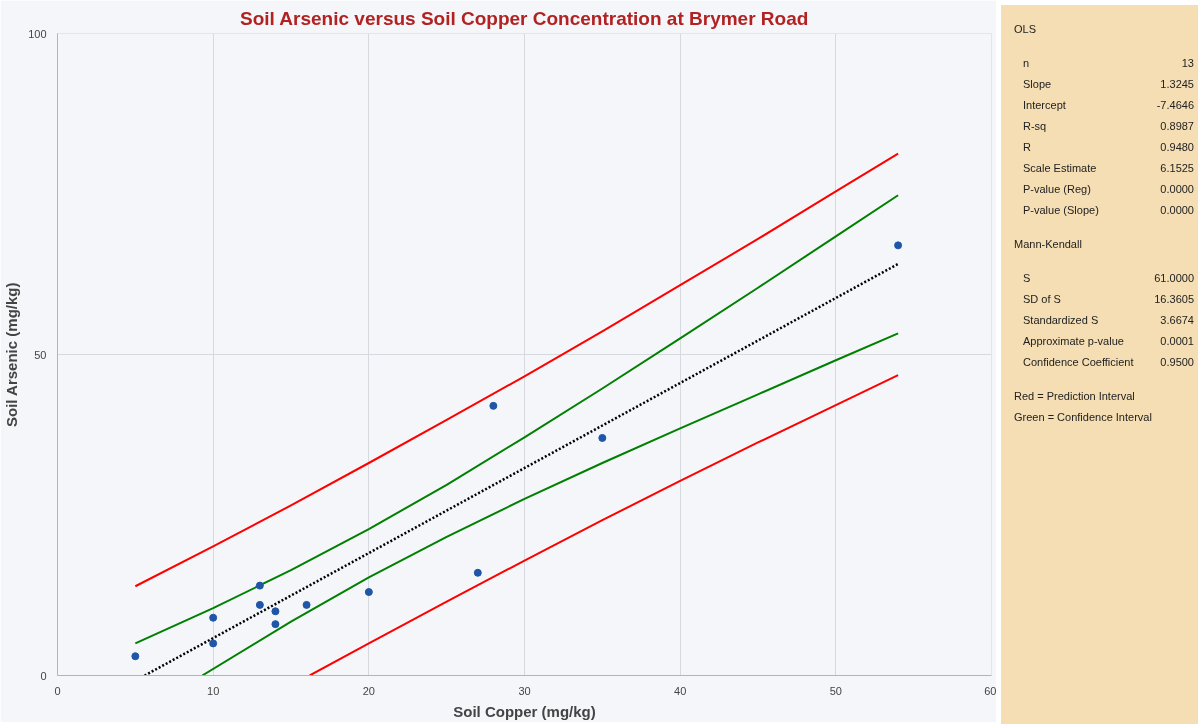  Describe the element at coordinates (12, 355) in the screenshot. I see `y-axis-title: Soil Arsenic (mg/kg)` at that location.